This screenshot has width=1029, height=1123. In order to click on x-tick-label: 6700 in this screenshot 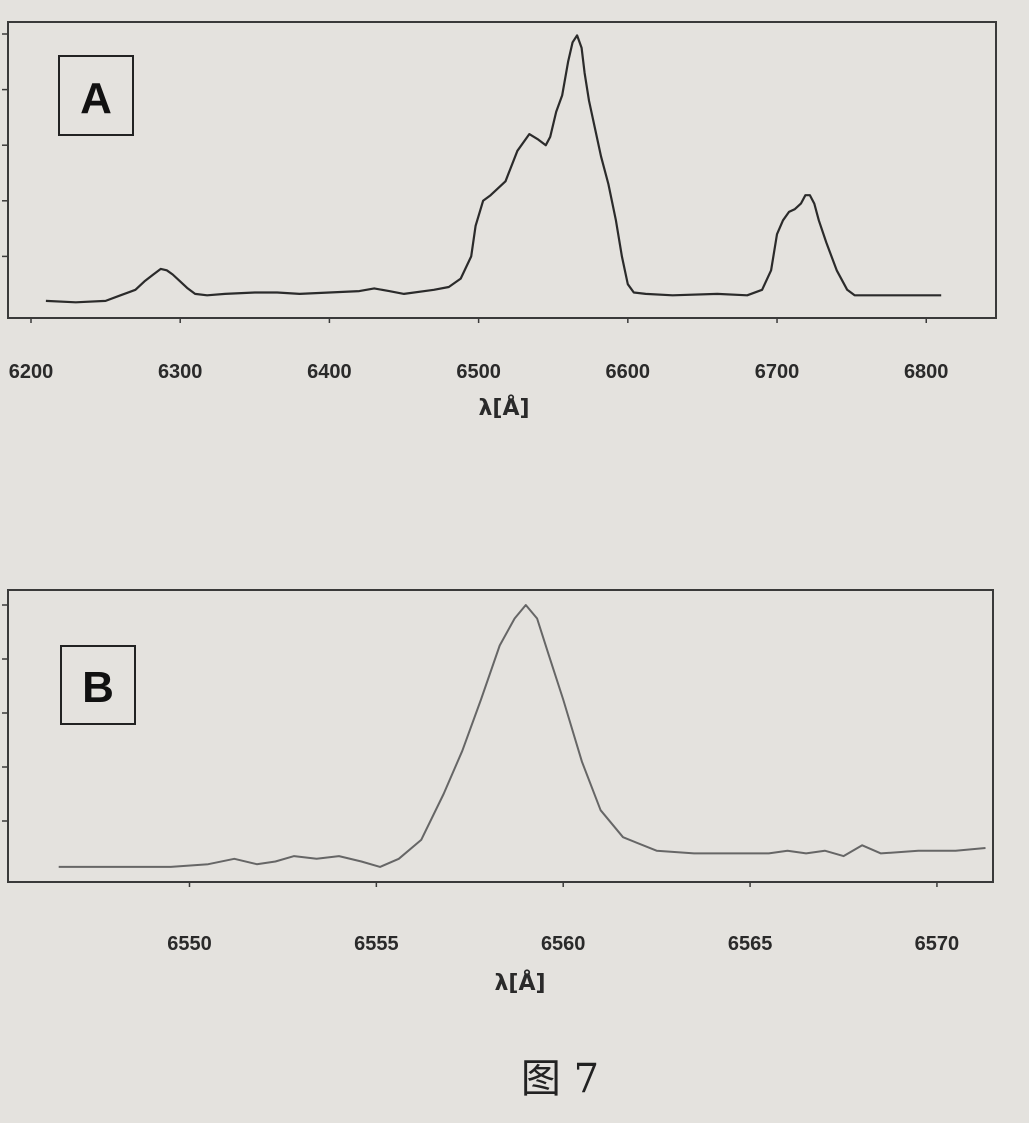, I will do `click(777, 372)`.